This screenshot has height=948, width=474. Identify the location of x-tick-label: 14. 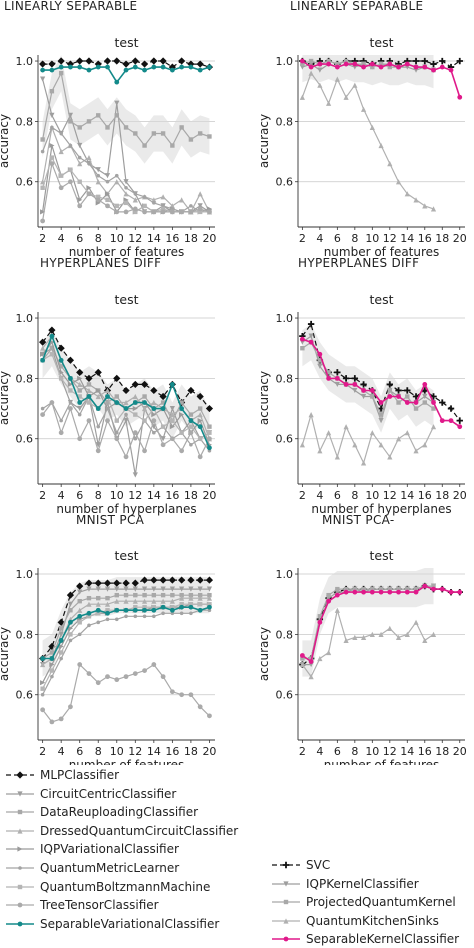
(154, 751).